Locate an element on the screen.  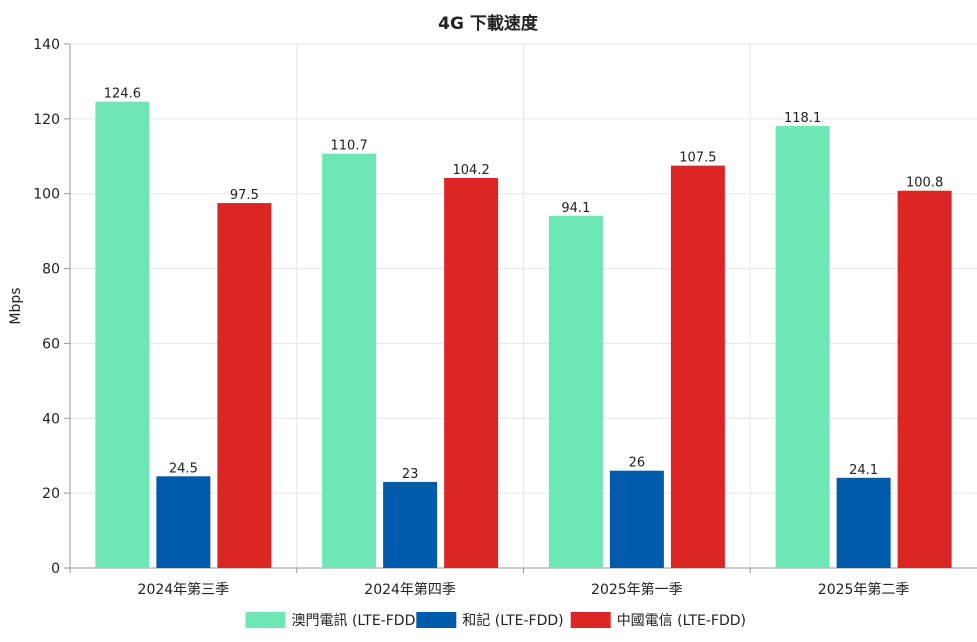
y-axis-label: Mbps is located at coordinates (16, 305).